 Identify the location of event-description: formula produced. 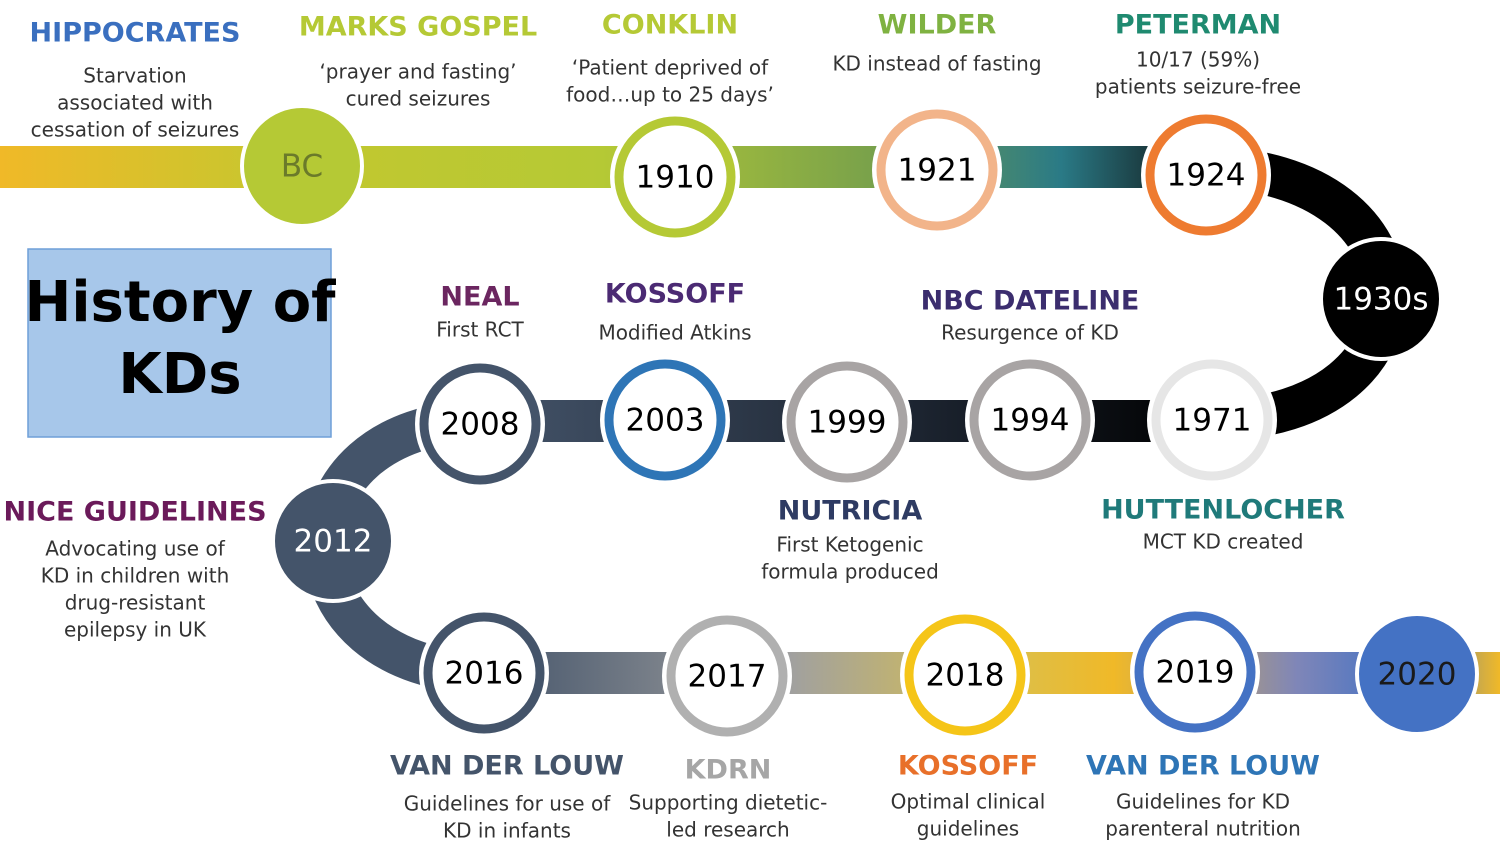
(850, 572).